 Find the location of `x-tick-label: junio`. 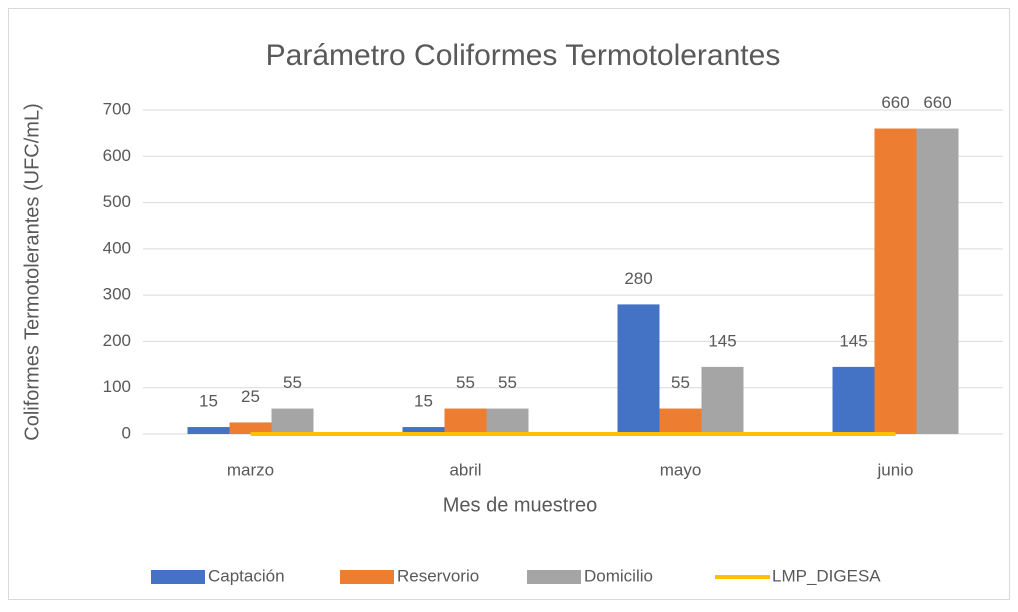

x-tick-label: junio is located at coordinates (895, 469).